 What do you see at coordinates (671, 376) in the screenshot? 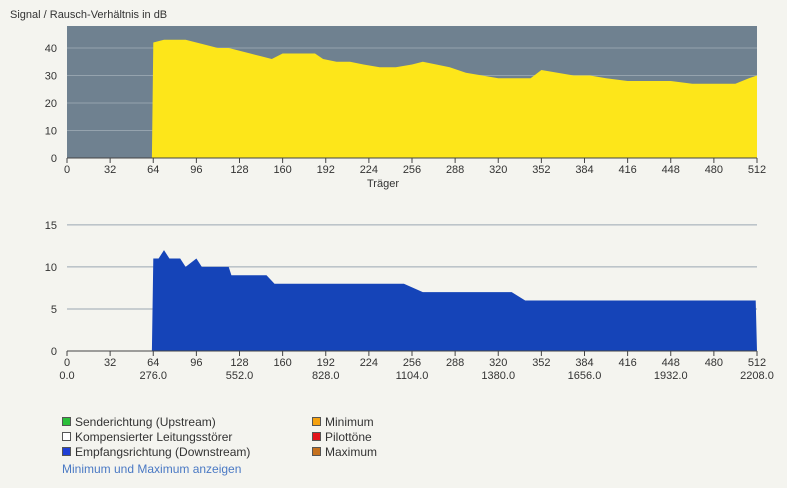
I see `bits-x-tick-frequency-label: 1932.0` at bounding box center [671, 376].